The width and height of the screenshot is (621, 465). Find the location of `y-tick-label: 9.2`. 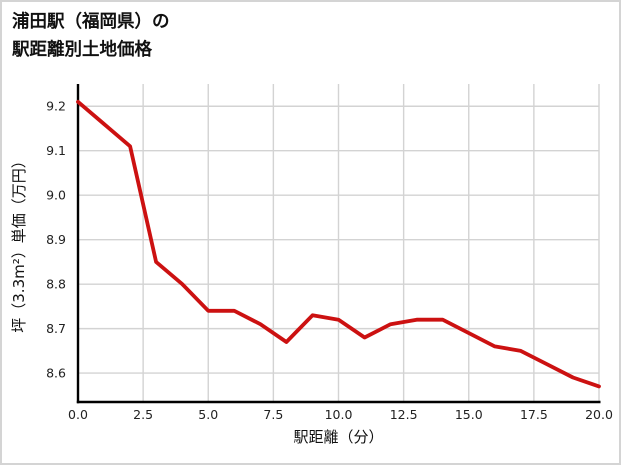

y-tick-label: 9.2 is located at coordinates (56, 106).